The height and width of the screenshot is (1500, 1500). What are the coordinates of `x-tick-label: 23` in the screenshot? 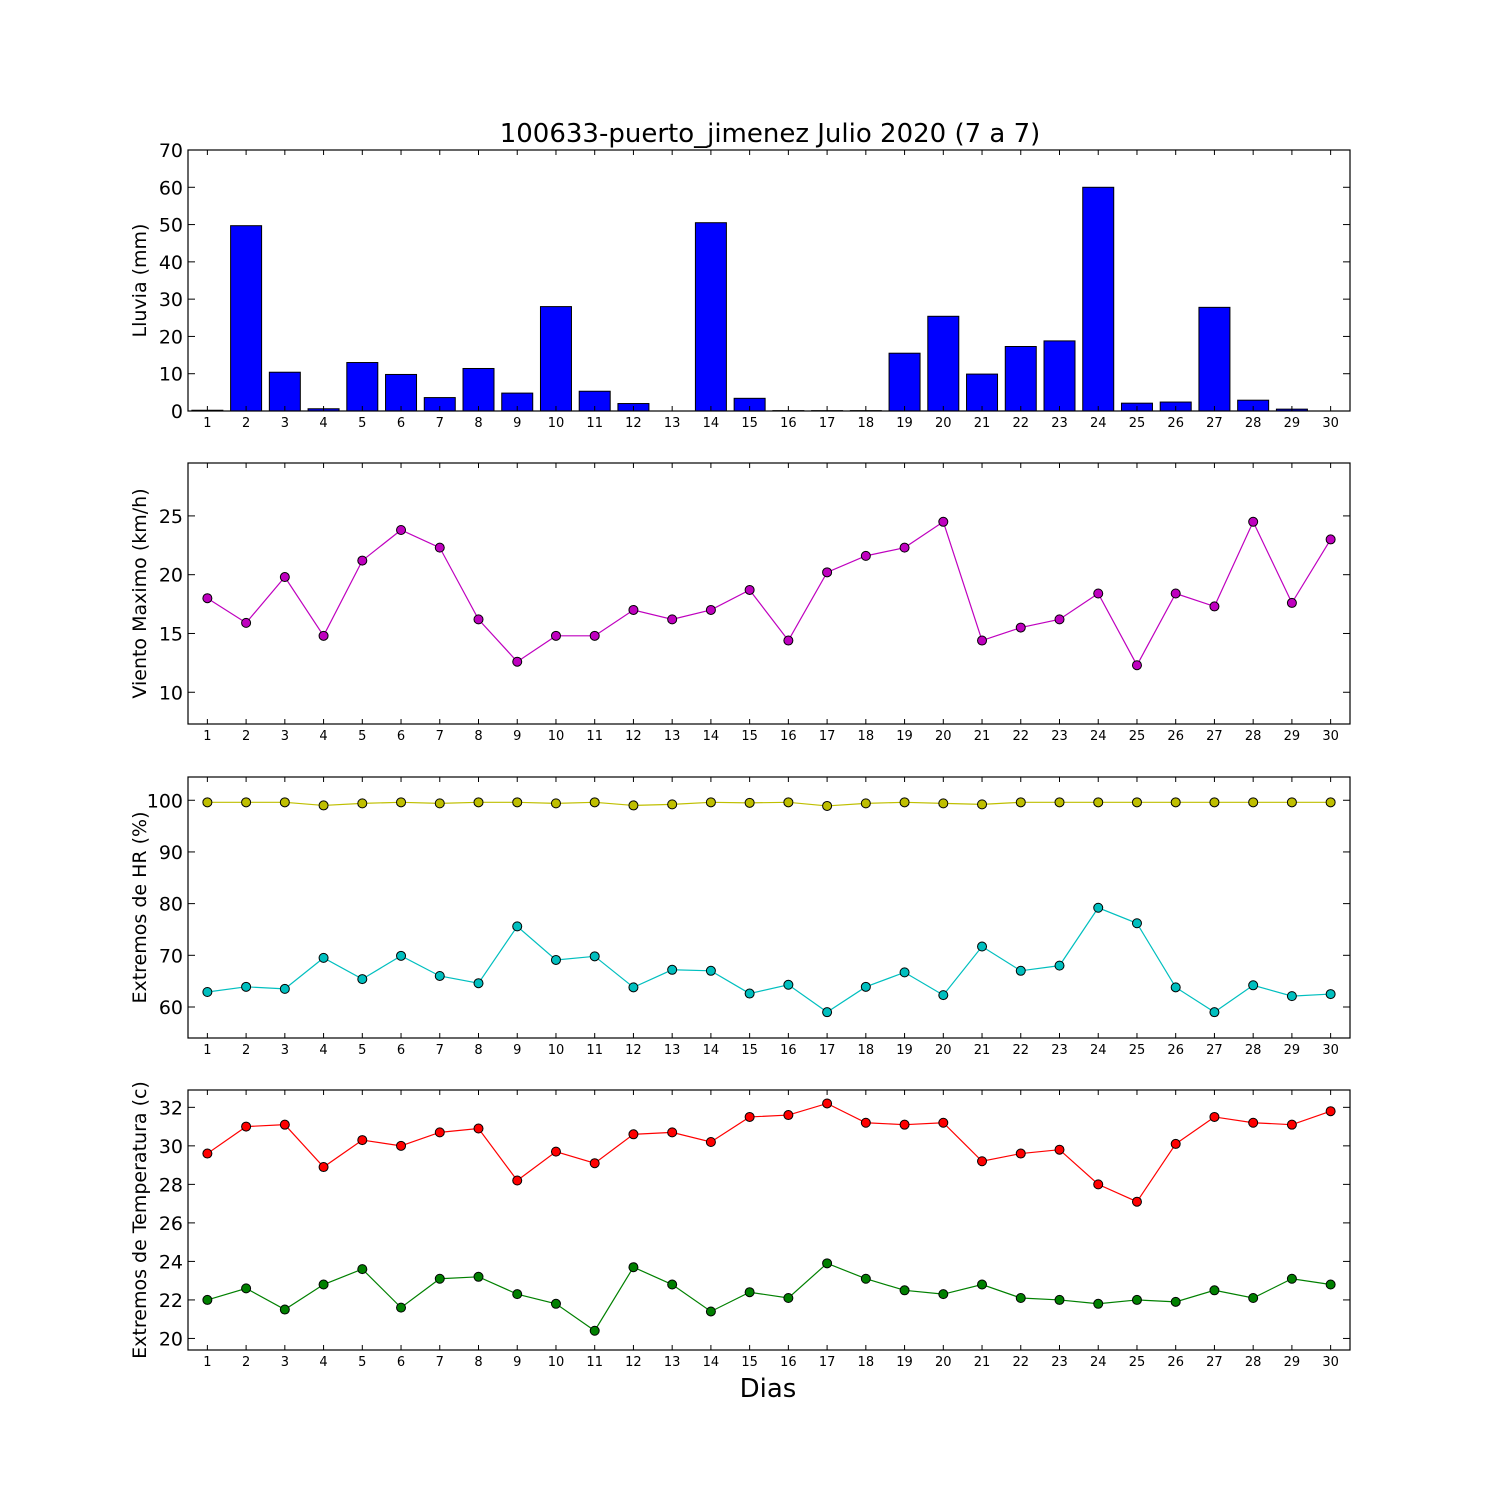 It's located at (1059, 1362).